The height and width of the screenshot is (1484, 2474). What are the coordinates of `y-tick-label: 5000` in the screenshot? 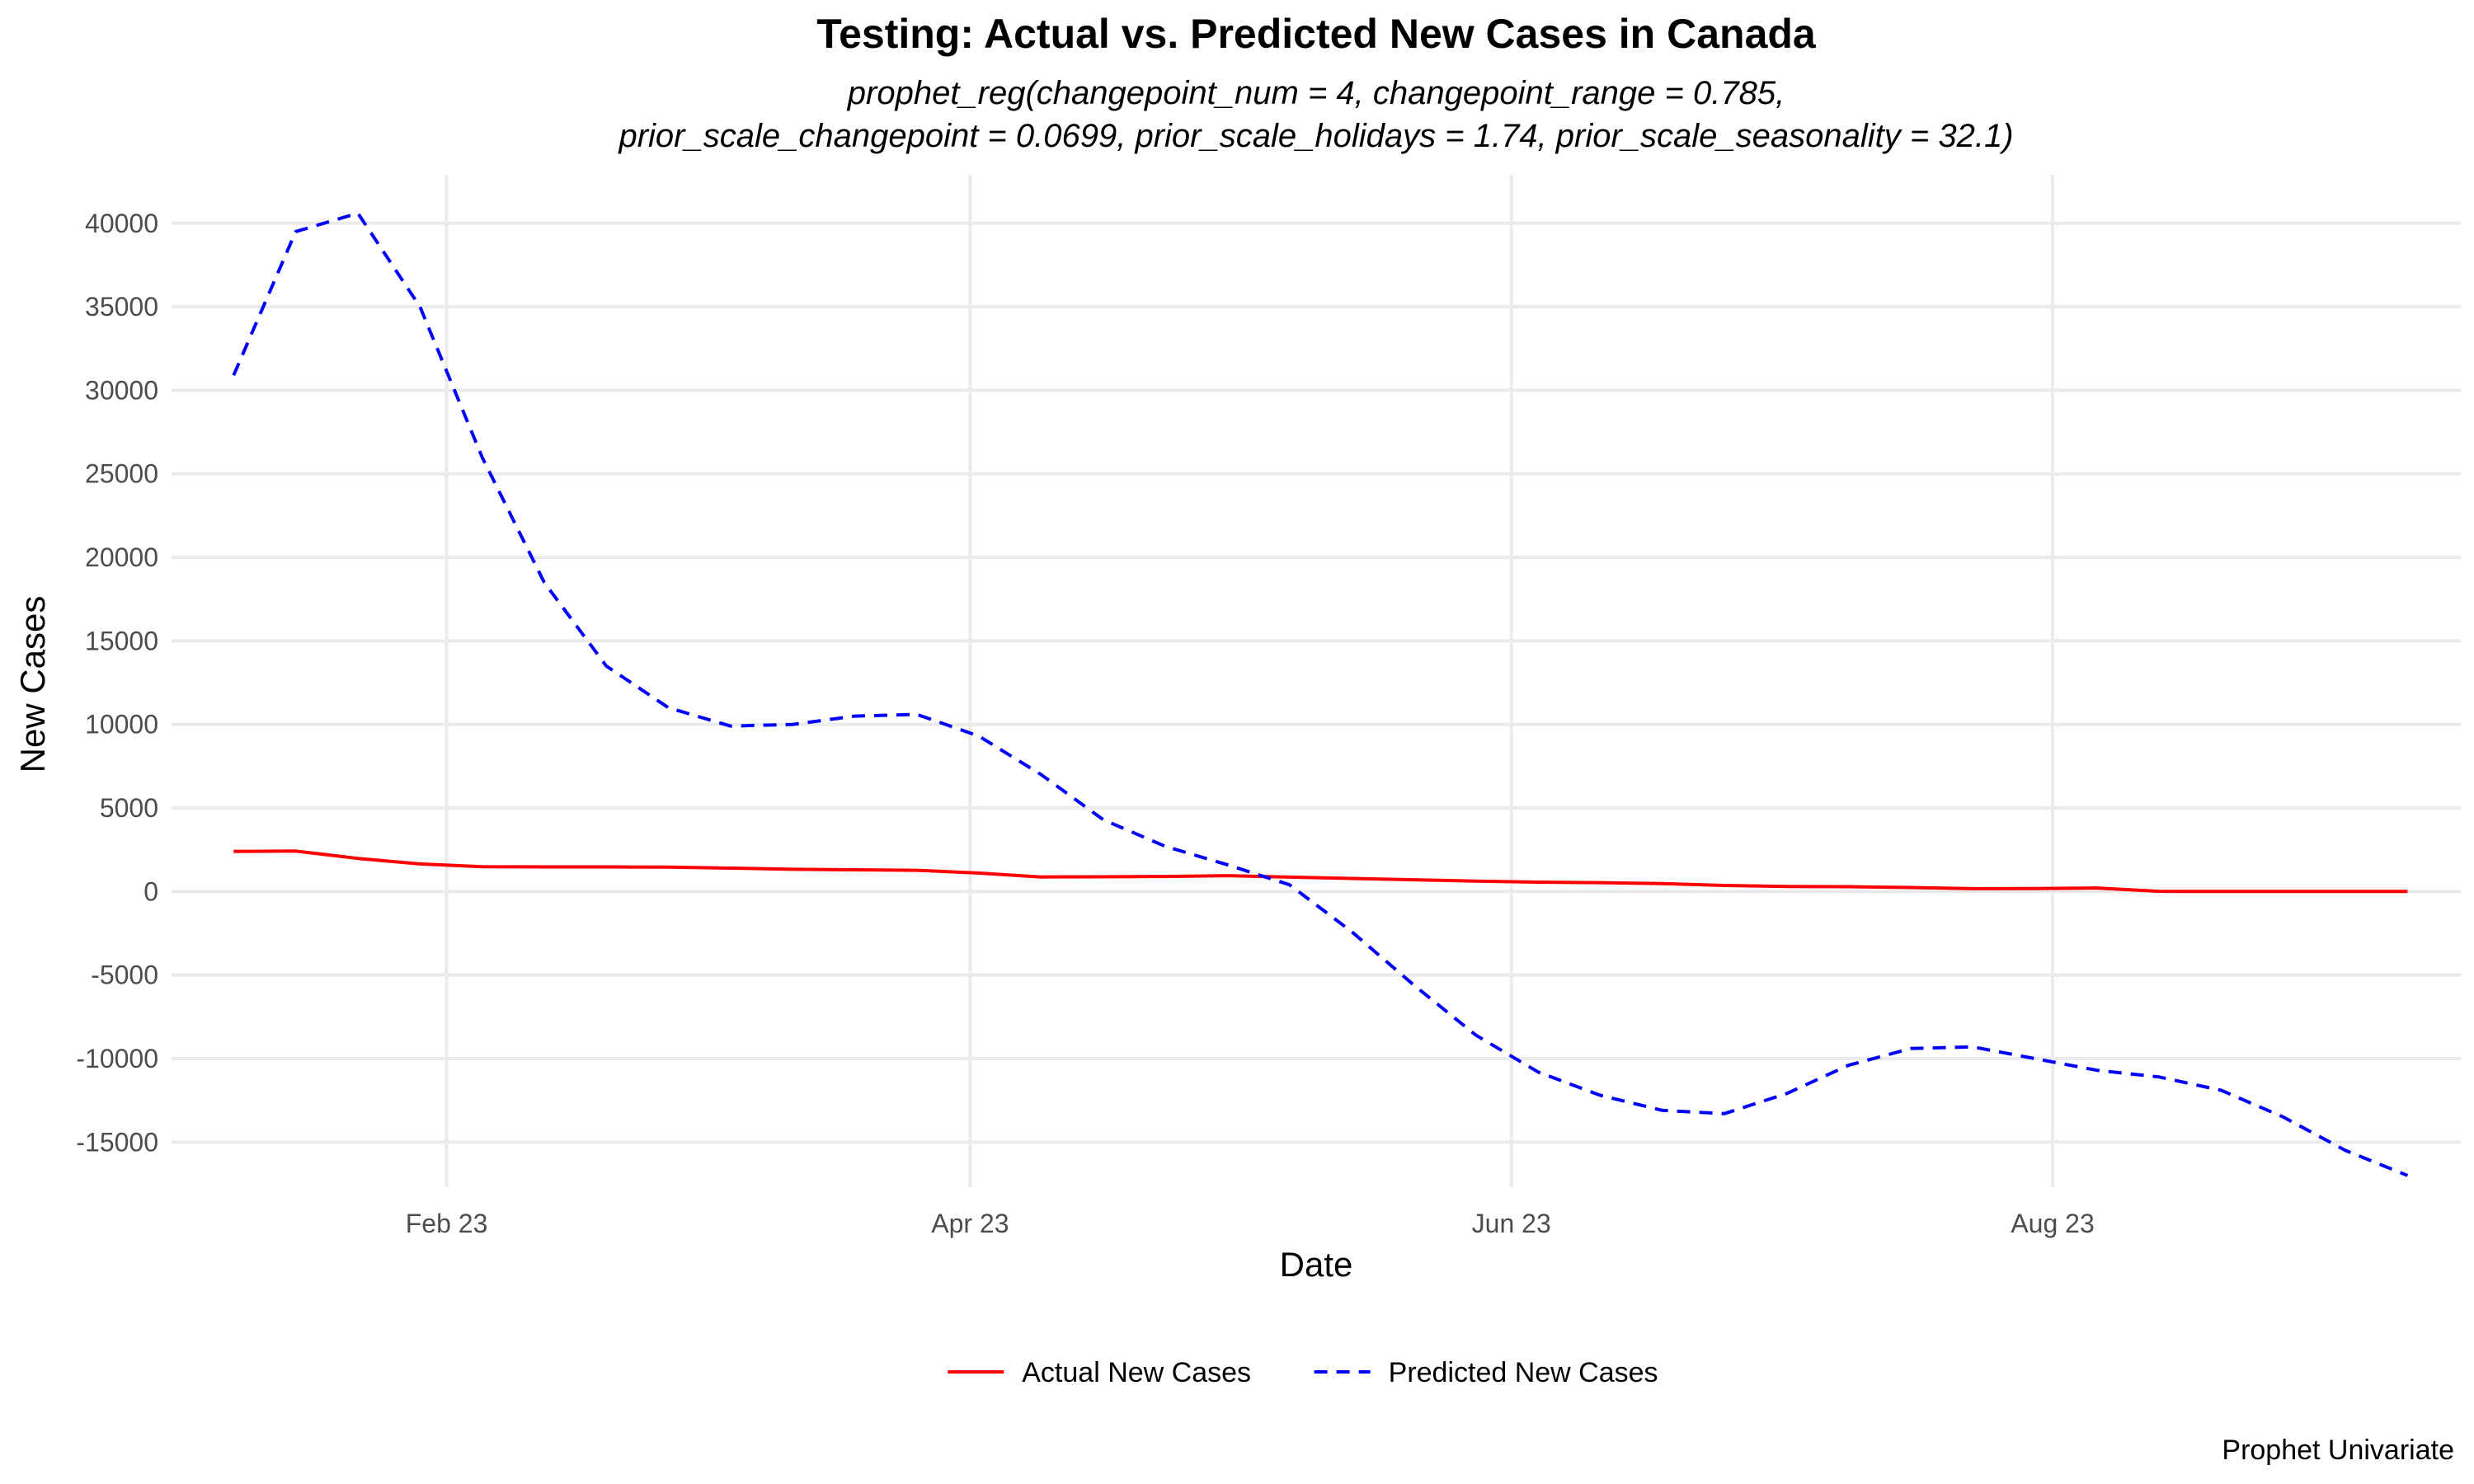 It's located at (129, 808).